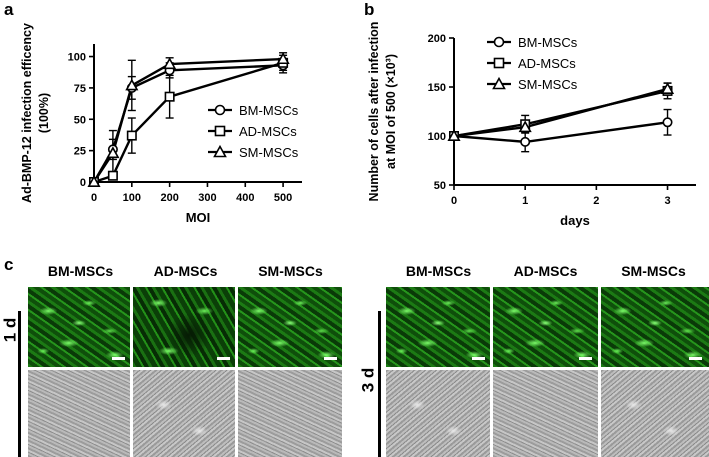  What do you see at coordinates (80, 89) in the screenshot?
I see `y-tick-label: 75` at bounding box center [80, 89].